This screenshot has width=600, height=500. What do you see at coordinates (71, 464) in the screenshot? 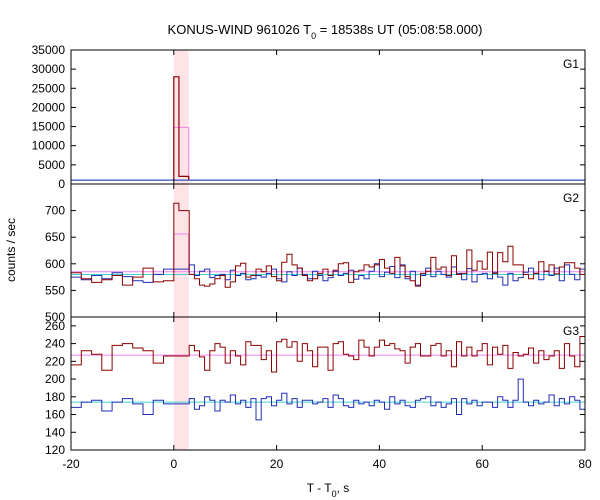
I see `x-tick-label: -20` at bounding box center [71, 464].